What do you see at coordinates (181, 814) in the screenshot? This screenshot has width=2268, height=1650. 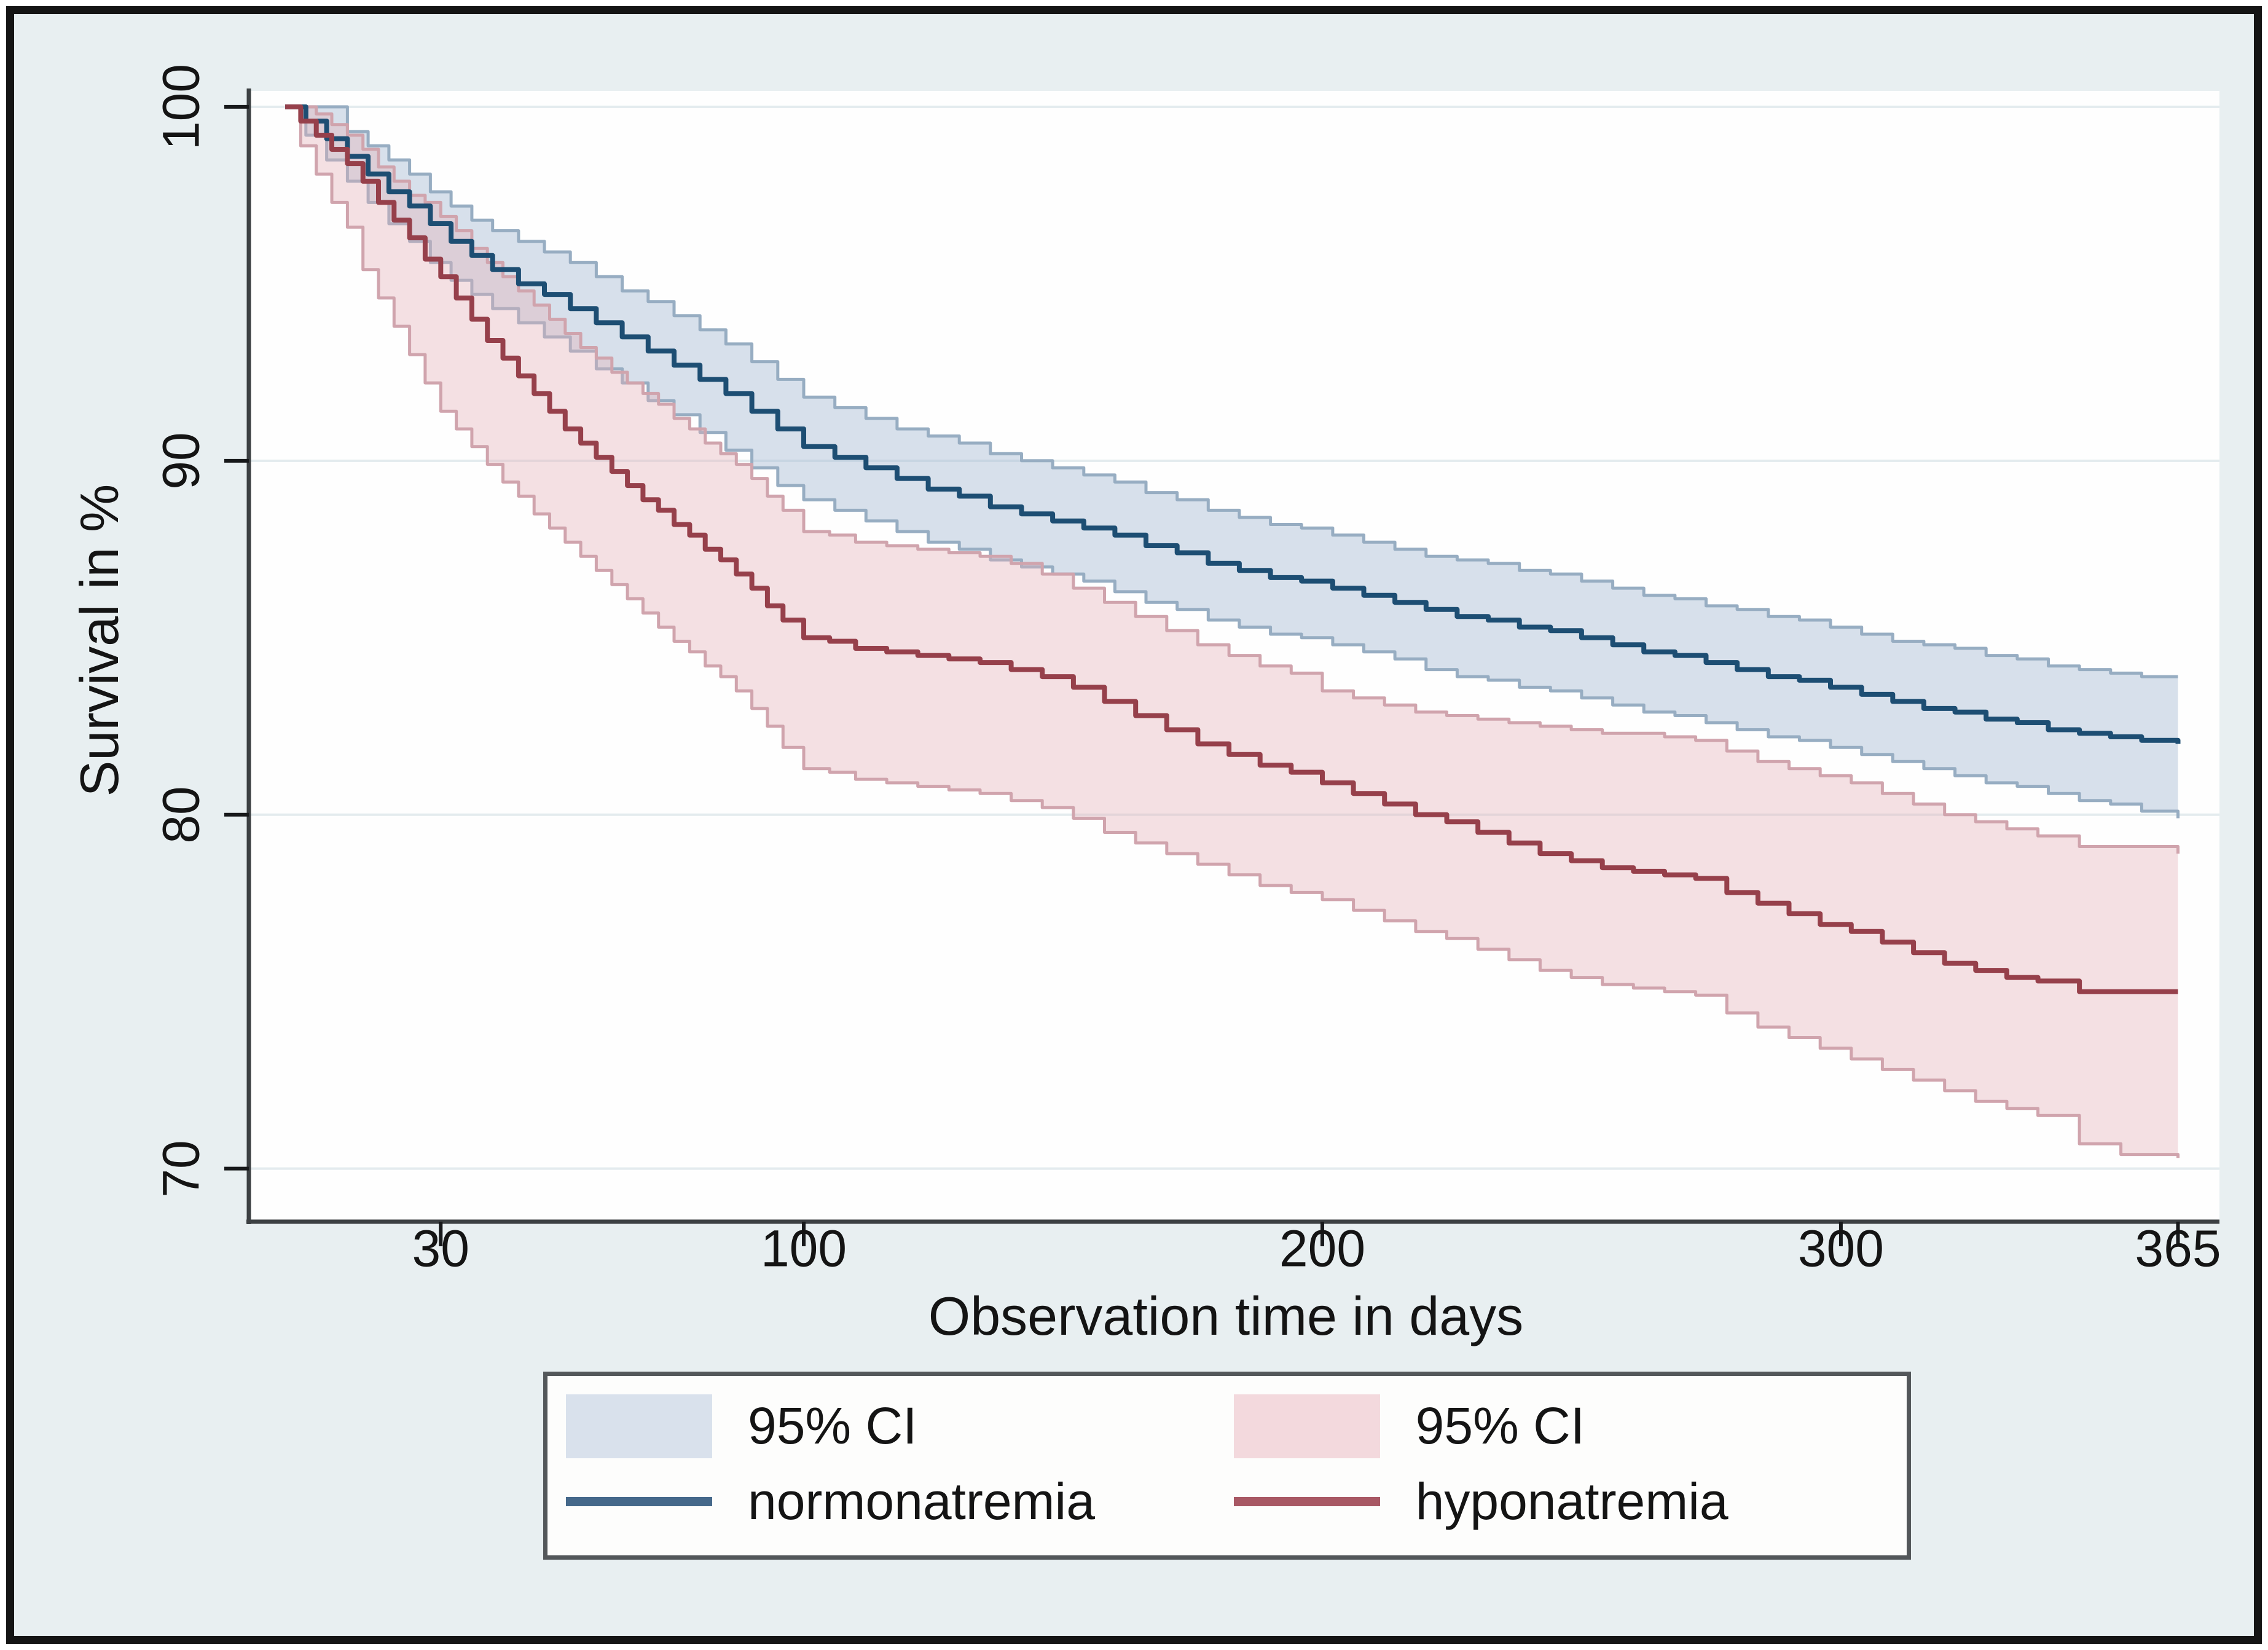 I see `y-tick-label-80: 80` at bounding box center [181, 814].